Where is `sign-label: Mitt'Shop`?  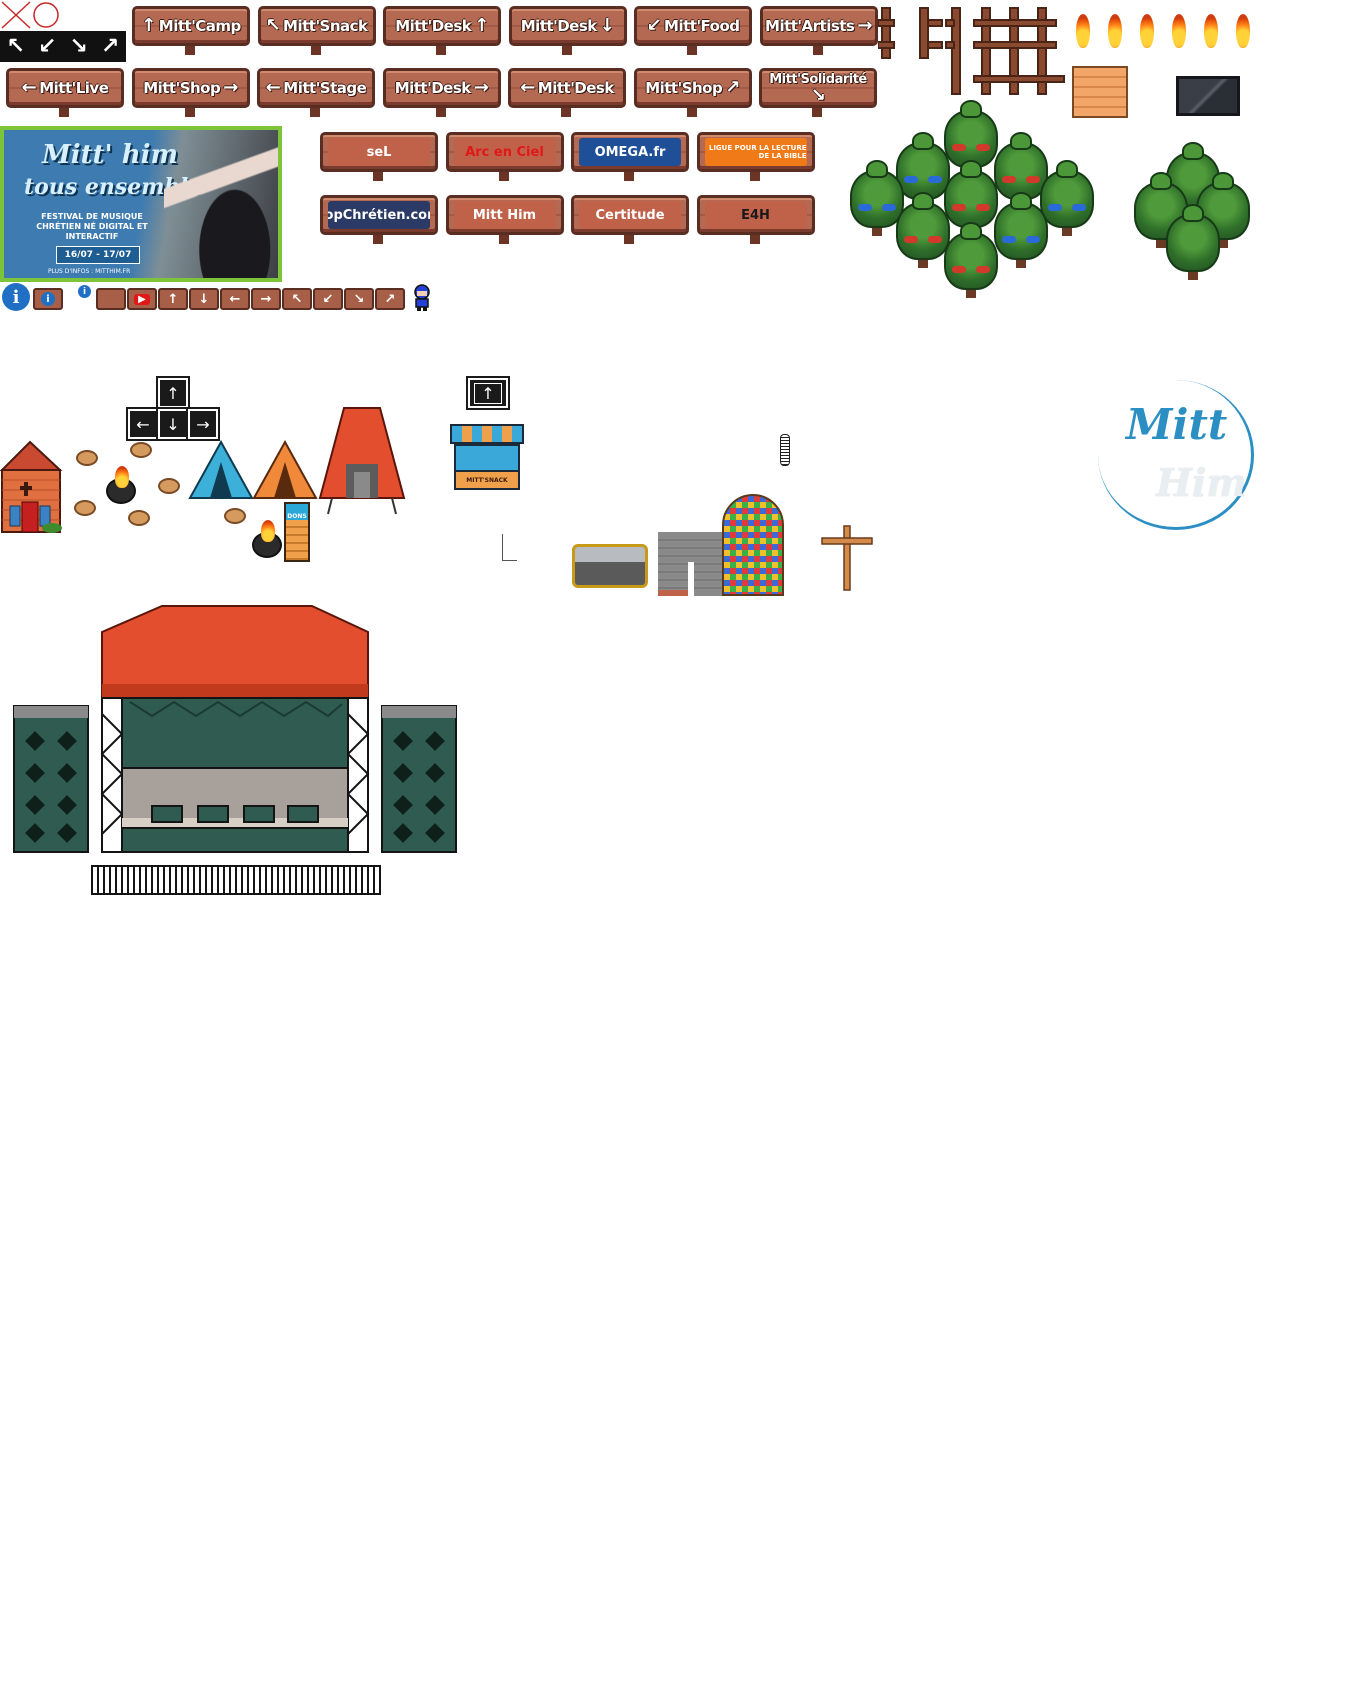 sign-label: Mitt'Shop is located at coordinates (684, 88).